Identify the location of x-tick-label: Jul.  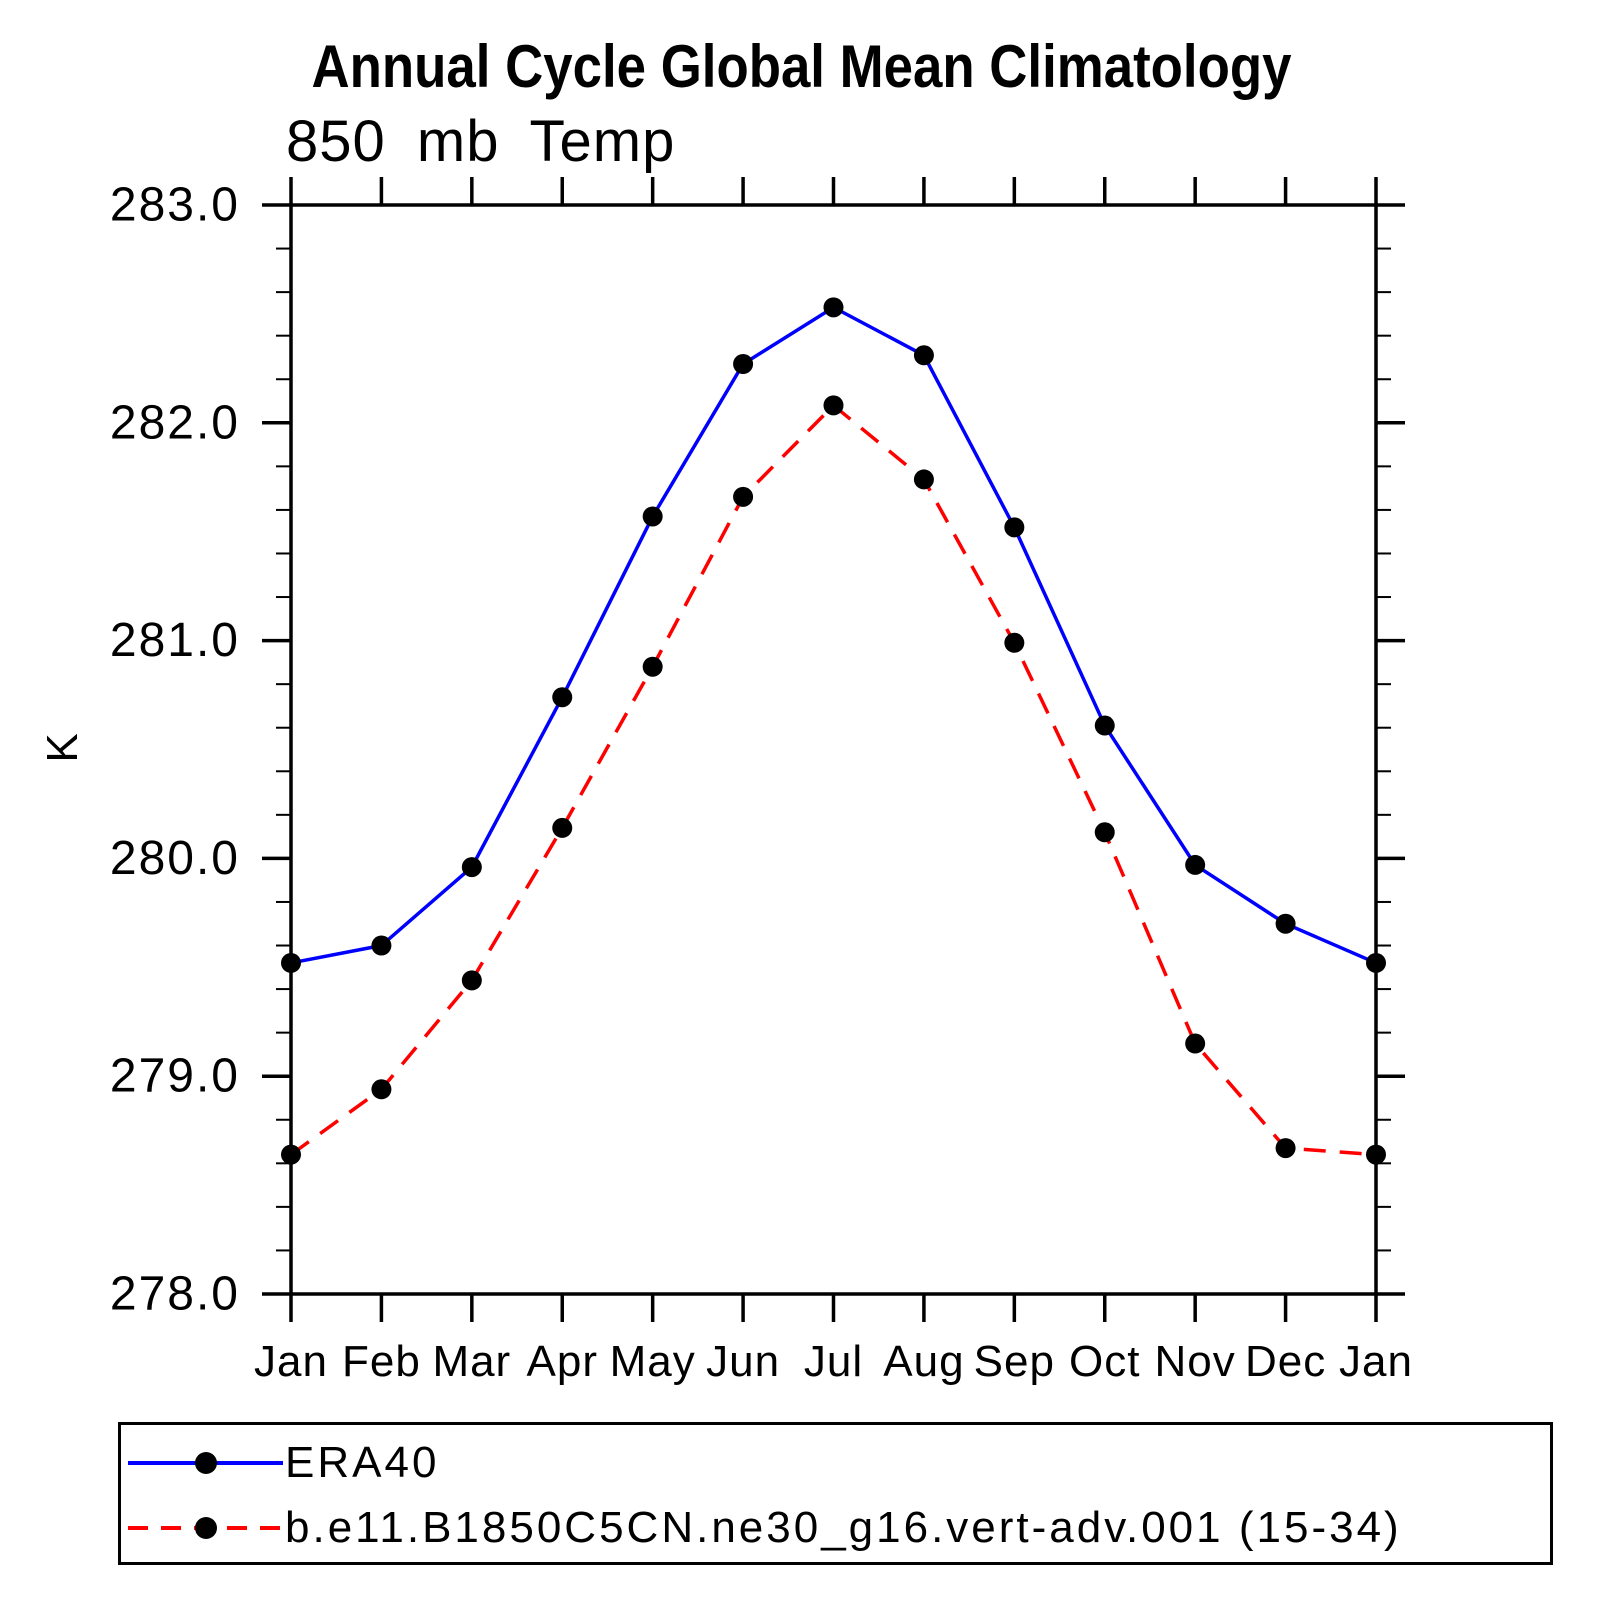
(833, 1361).